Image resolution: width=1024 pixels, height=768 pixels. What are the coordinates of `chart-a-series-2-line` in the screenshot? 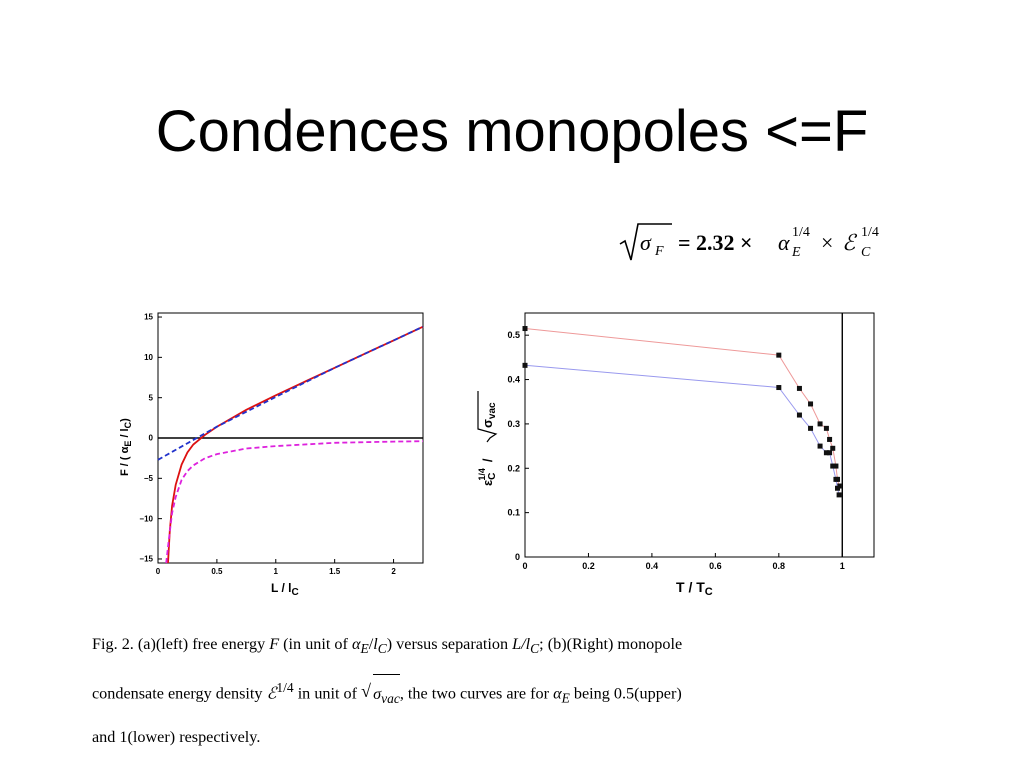 It's located at (294, 502).